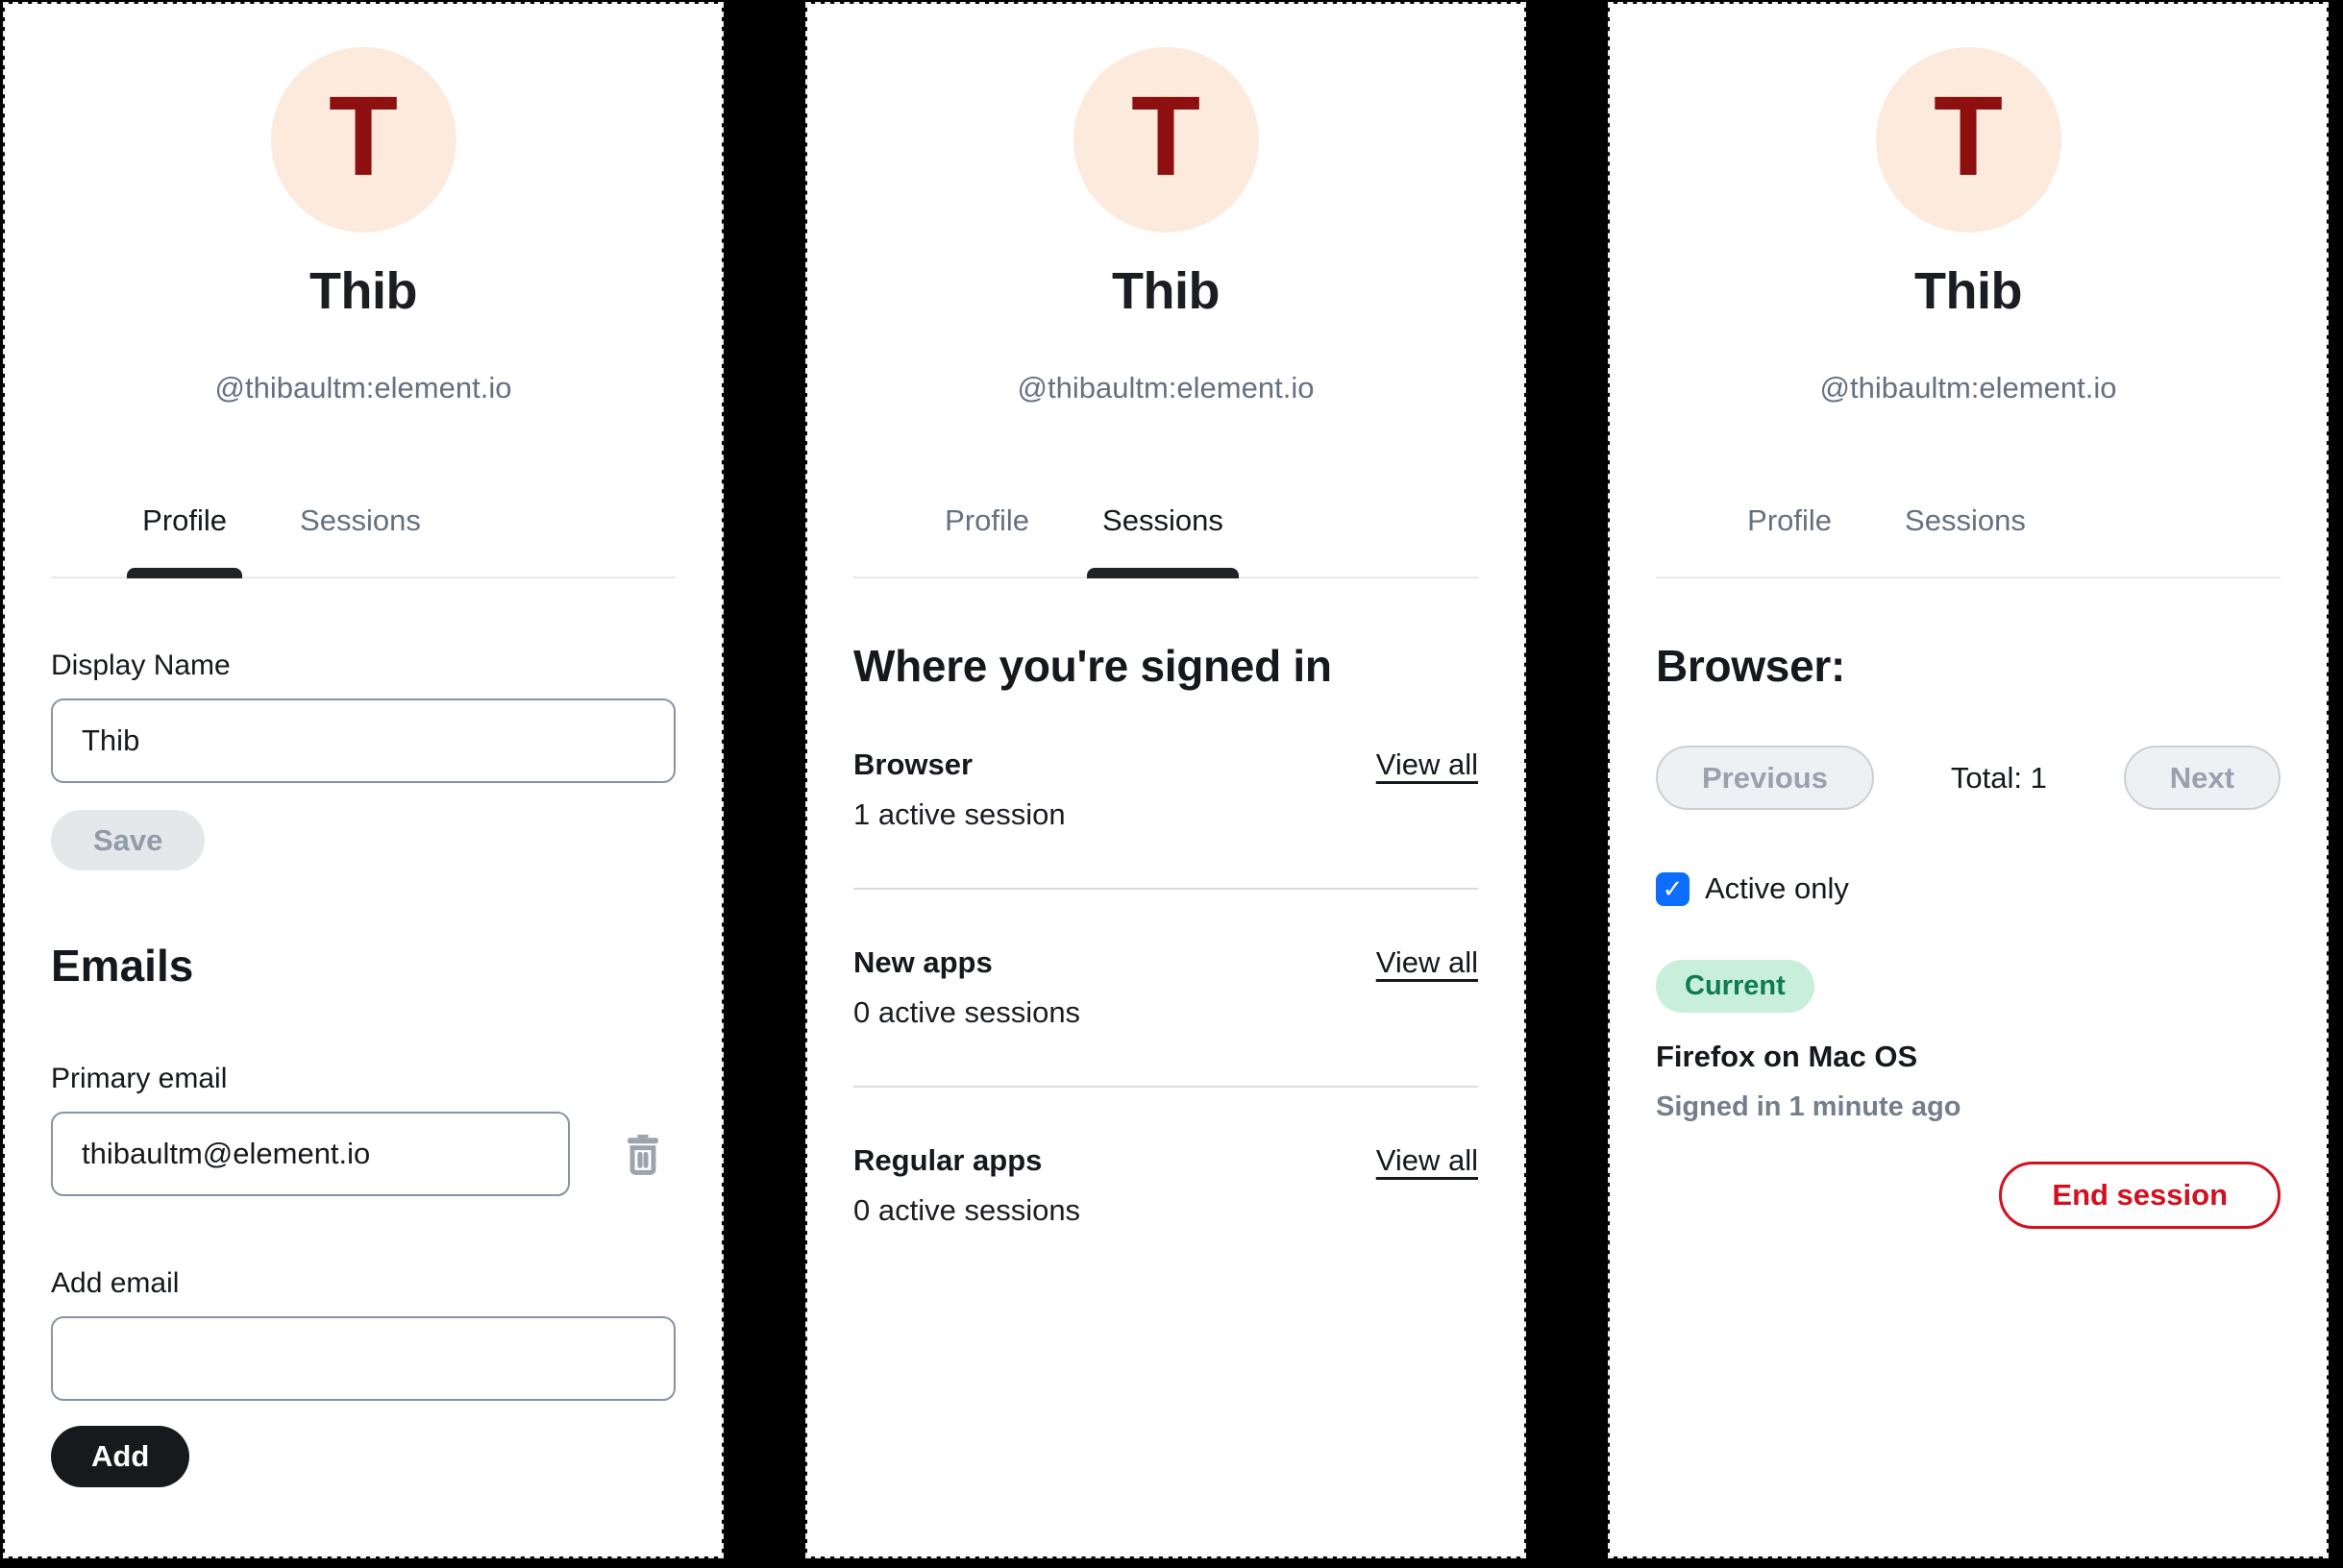 The width and height of the screenshot is (2343, 1568). What do you see at coordinates (2202, 778) in the screenshot?
I see `next-button: Next` at bounding box center [2202, 778].